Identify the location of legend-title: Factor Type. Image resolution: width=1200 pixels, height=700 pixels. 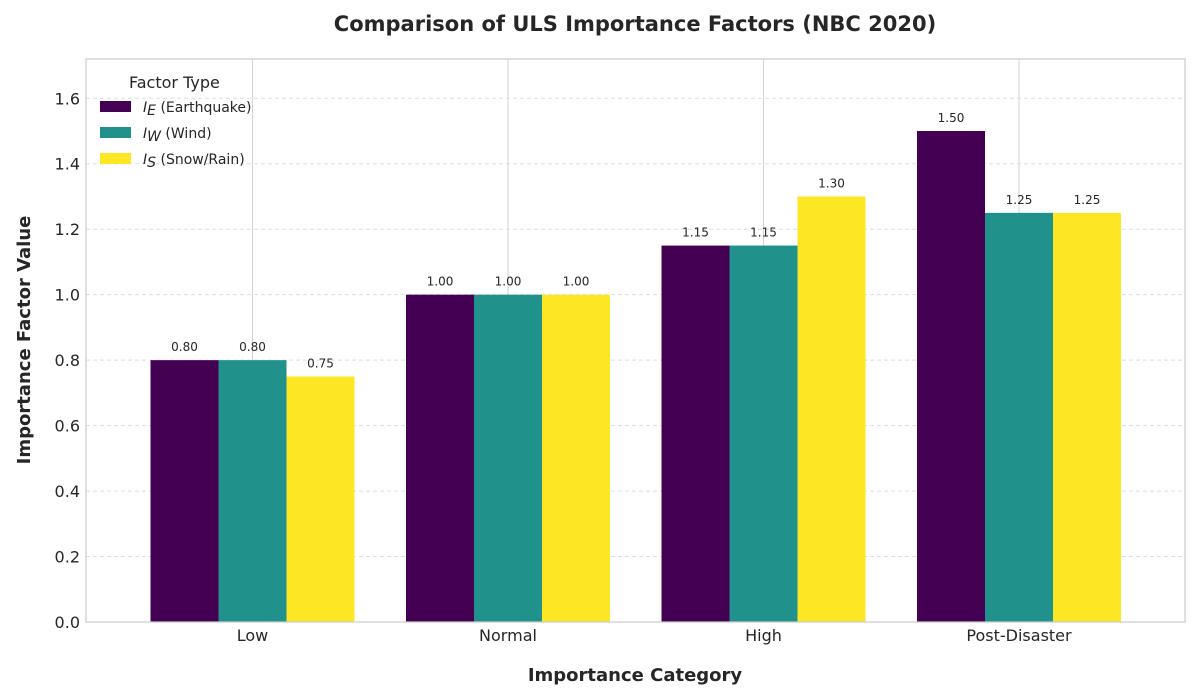
(174, 82).